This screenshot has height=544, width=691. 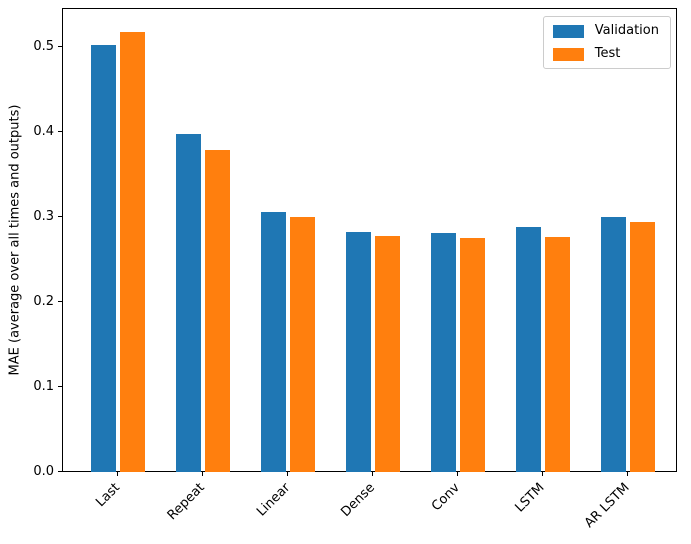 What do you see at coordinates (43, 47) in the screenshot?
I see `y-tick-label: 0.5` at bounding box center [43, 47].